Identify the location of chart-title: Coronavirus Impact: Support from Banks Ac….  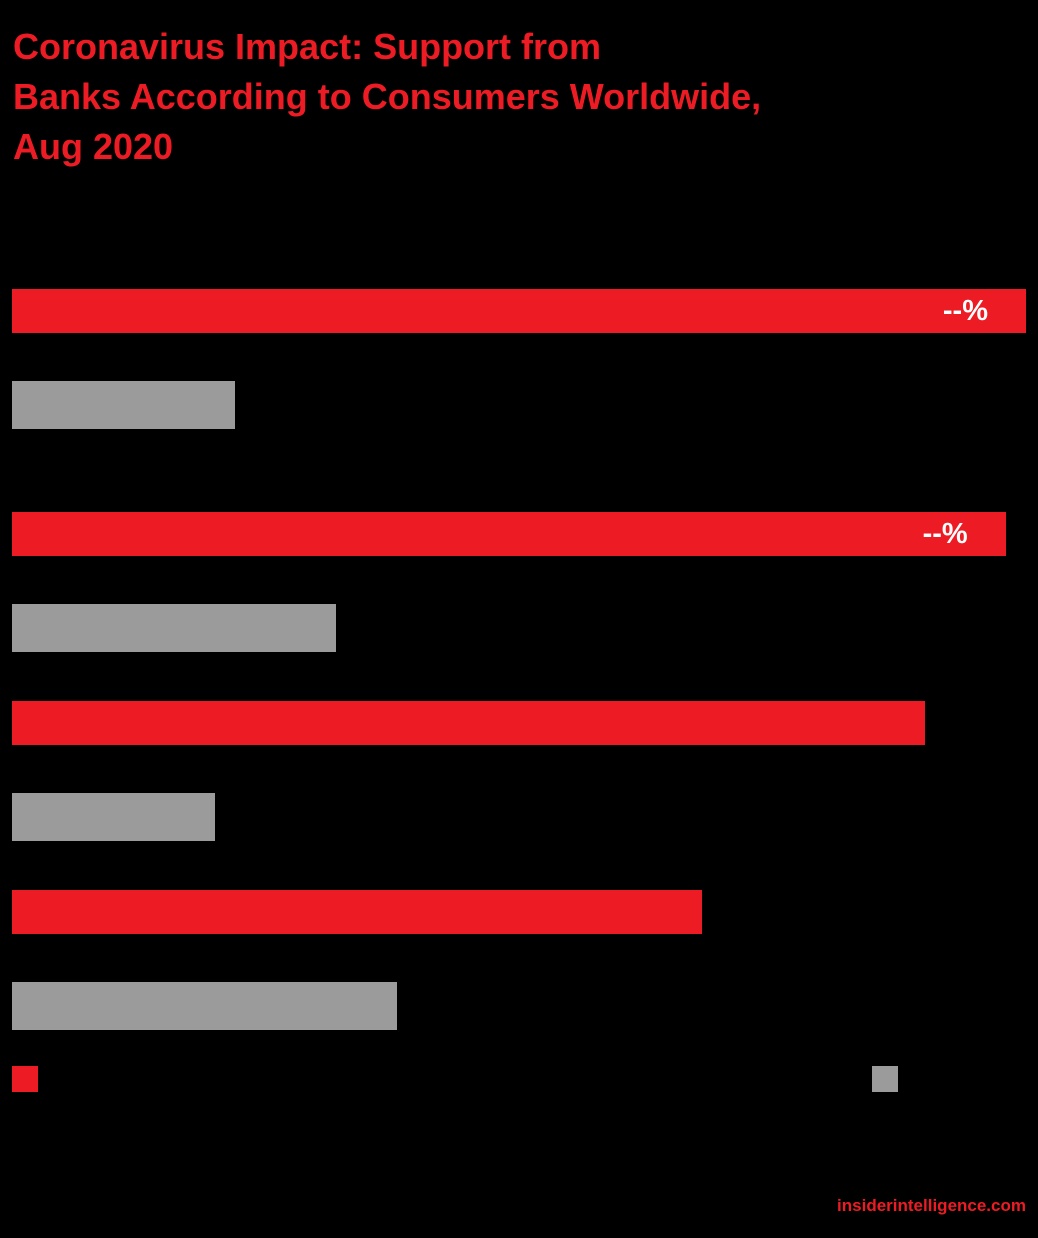
(387, 97).